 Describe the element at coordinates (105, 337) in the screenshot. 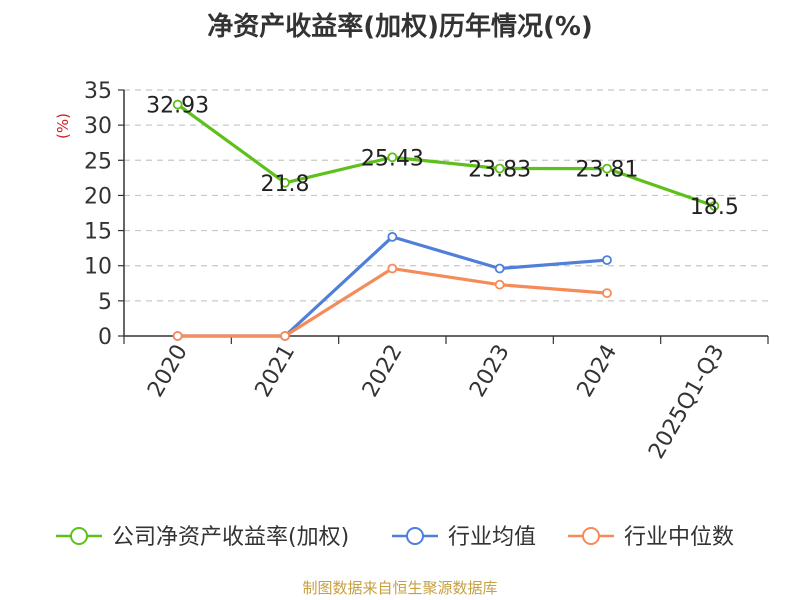

I see `y-tick-label: 0` at that location.